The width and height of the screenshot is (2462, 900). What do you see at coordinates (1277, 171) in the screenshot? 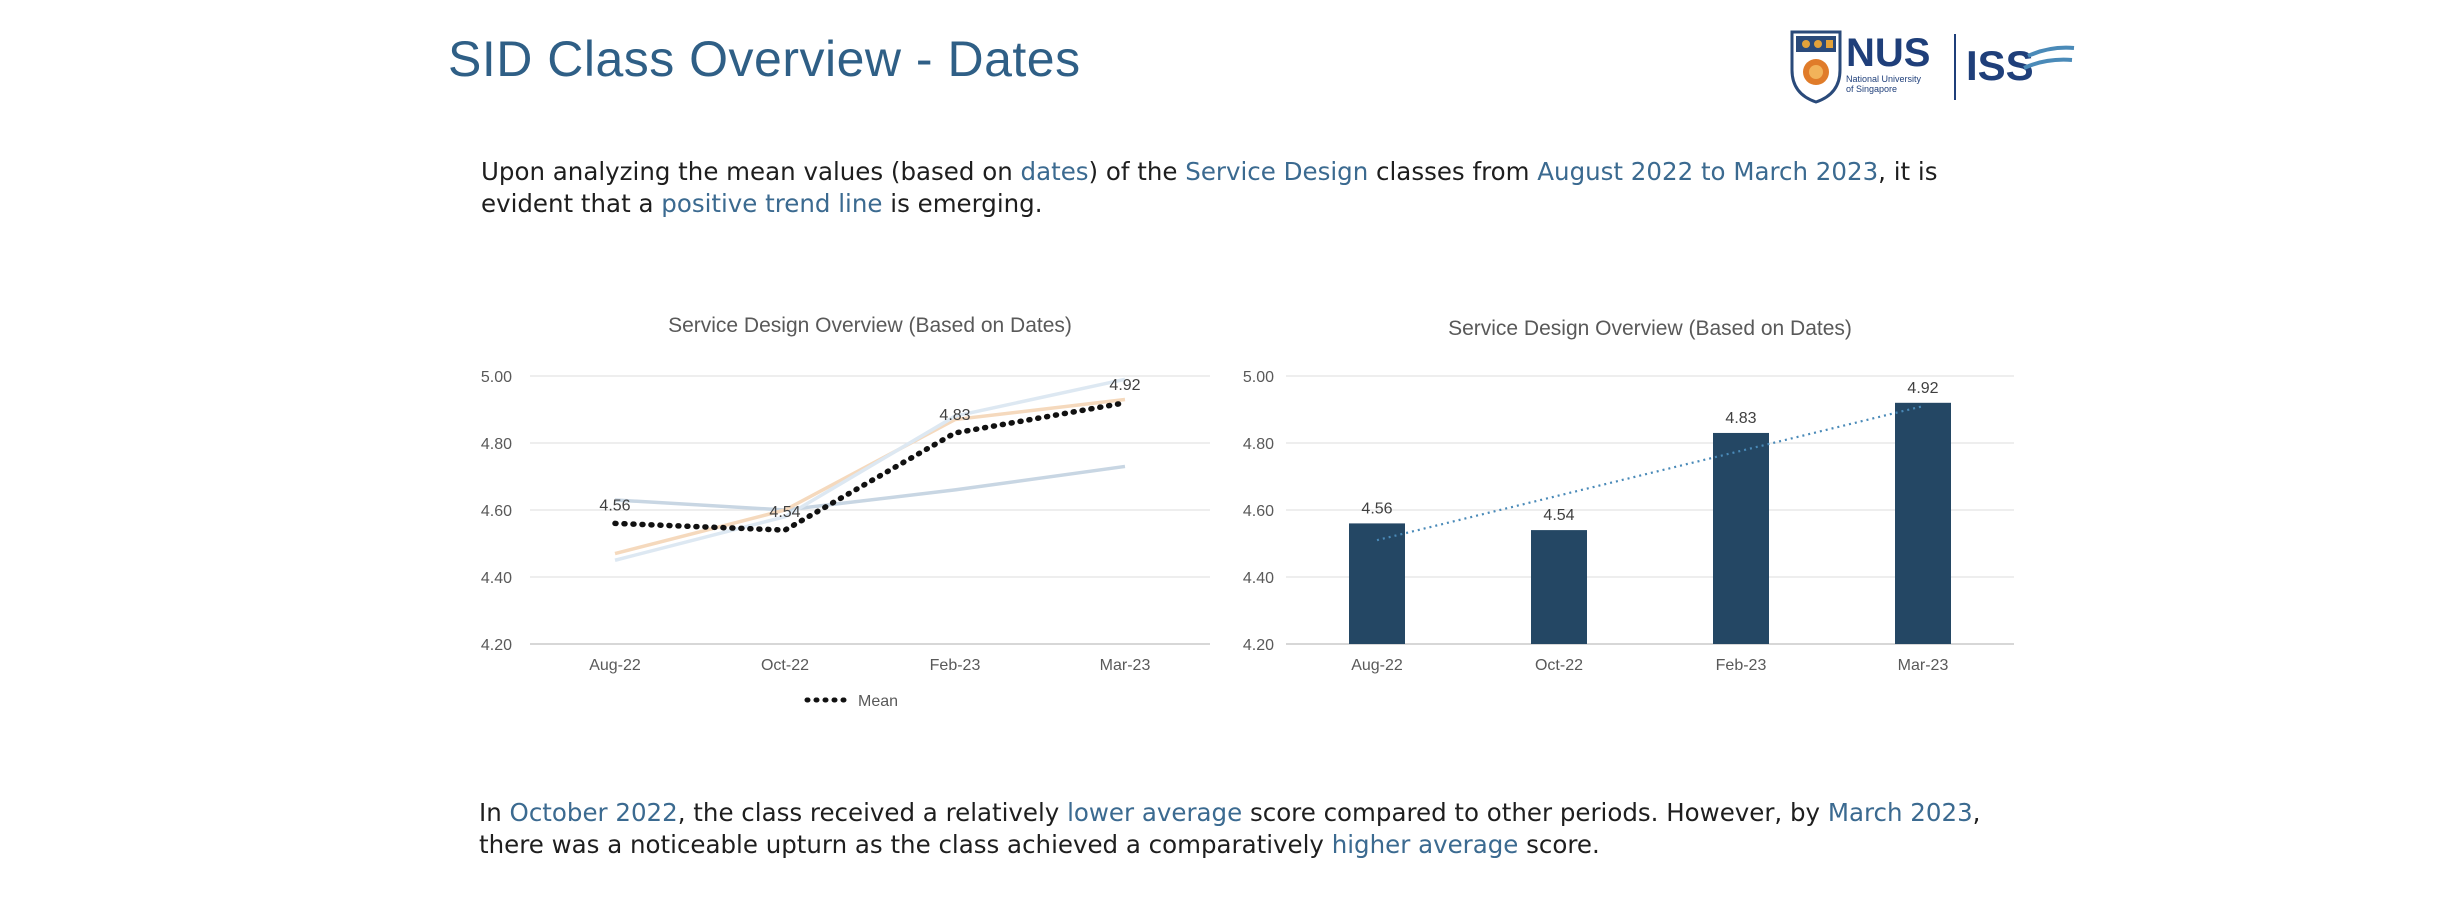
I see `highlight-service-design: Service Design` at bounding box center [1277, 171].